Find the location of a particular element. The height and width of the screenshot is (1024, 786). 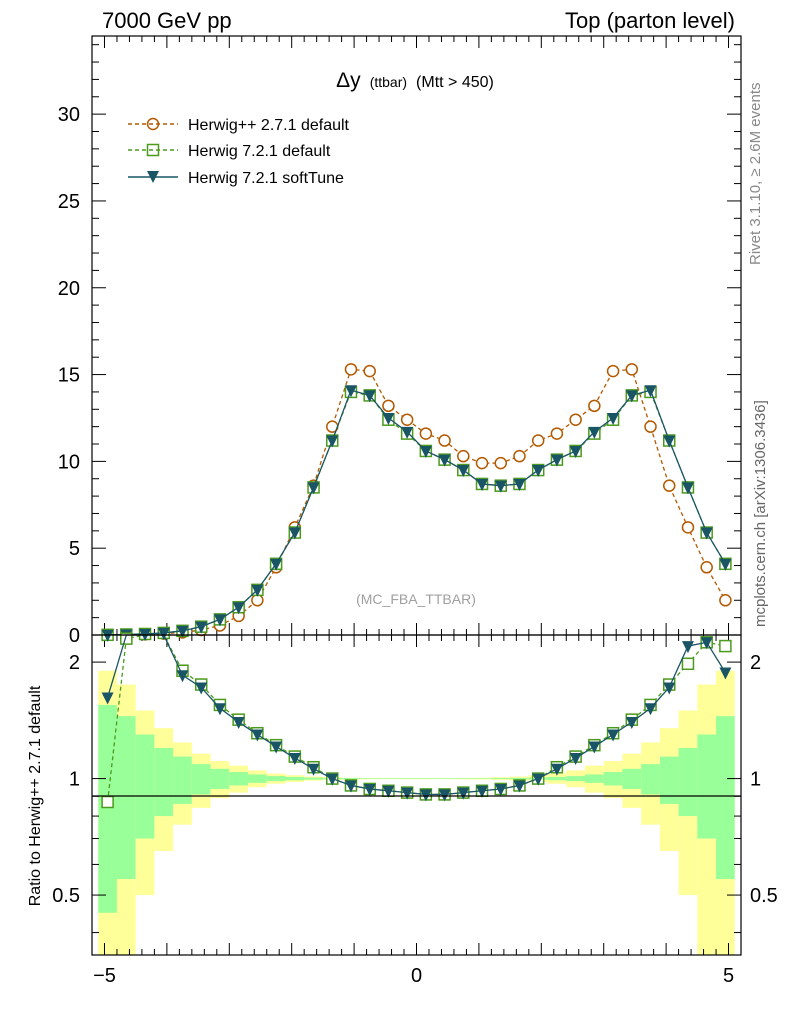

legend-label: Herwig 7.2.1 default is located at coordinates (259, 151).